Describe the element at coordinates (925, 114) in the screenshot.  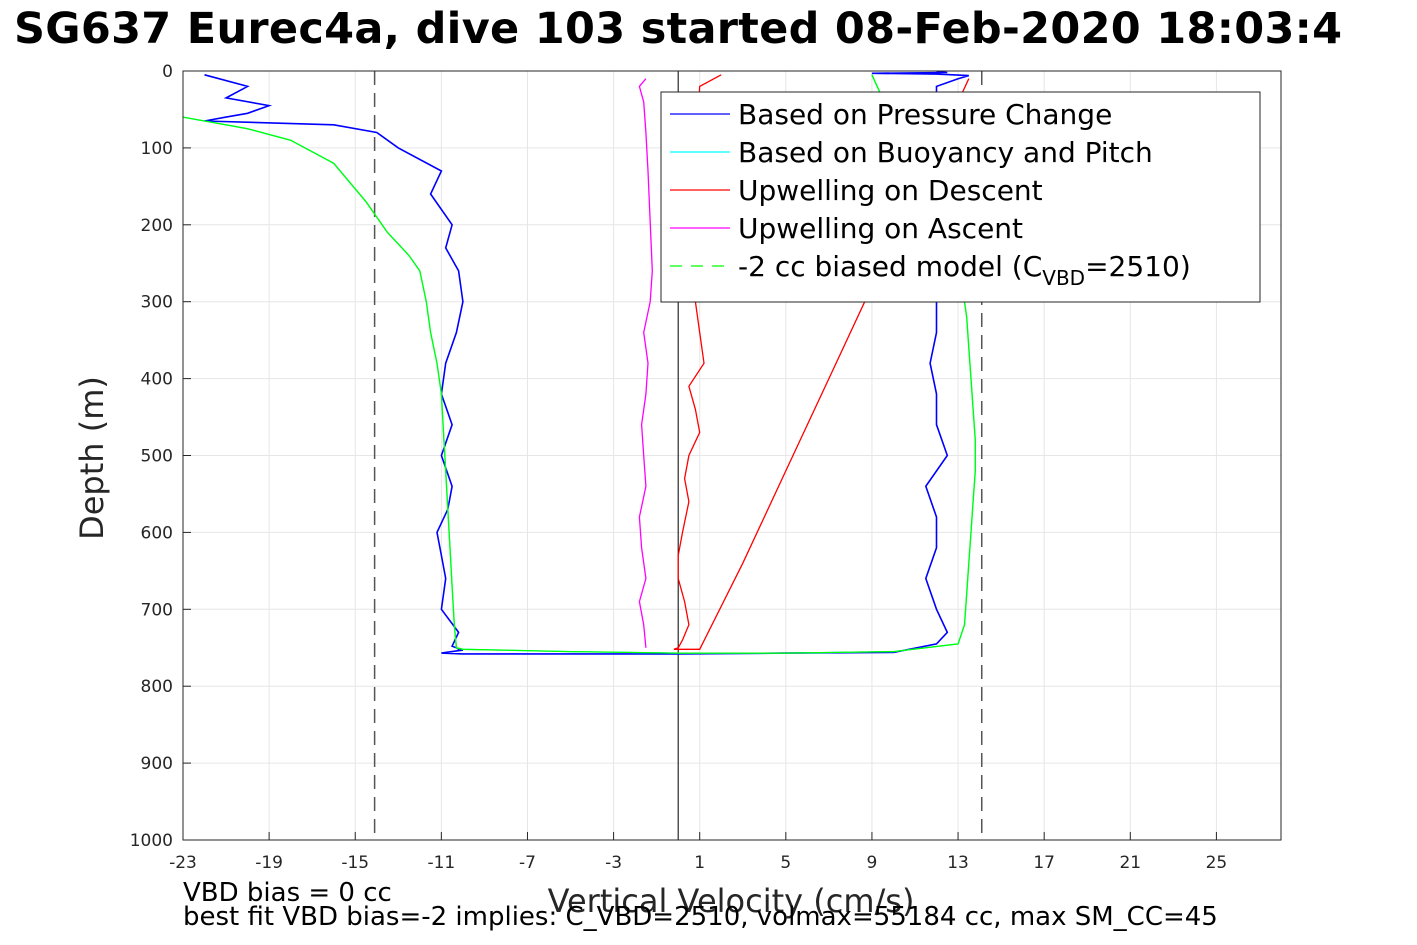
I see `legend-entry: Based on Pressure Change` at that location.